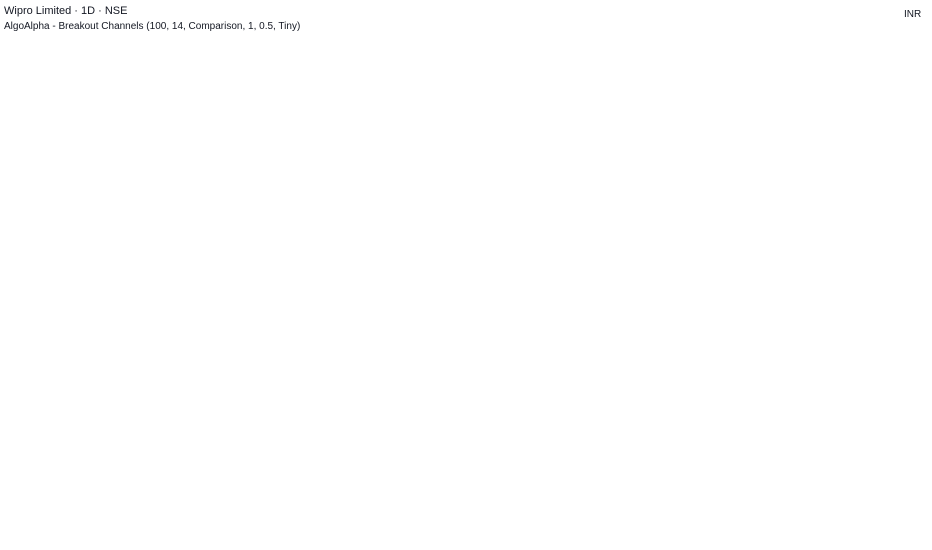  What do you see at coordinates (66, 11) in the screenshot?
I see `chart-title: Wipro Limited · 1D · NSE` at bounding box center [66, 11].